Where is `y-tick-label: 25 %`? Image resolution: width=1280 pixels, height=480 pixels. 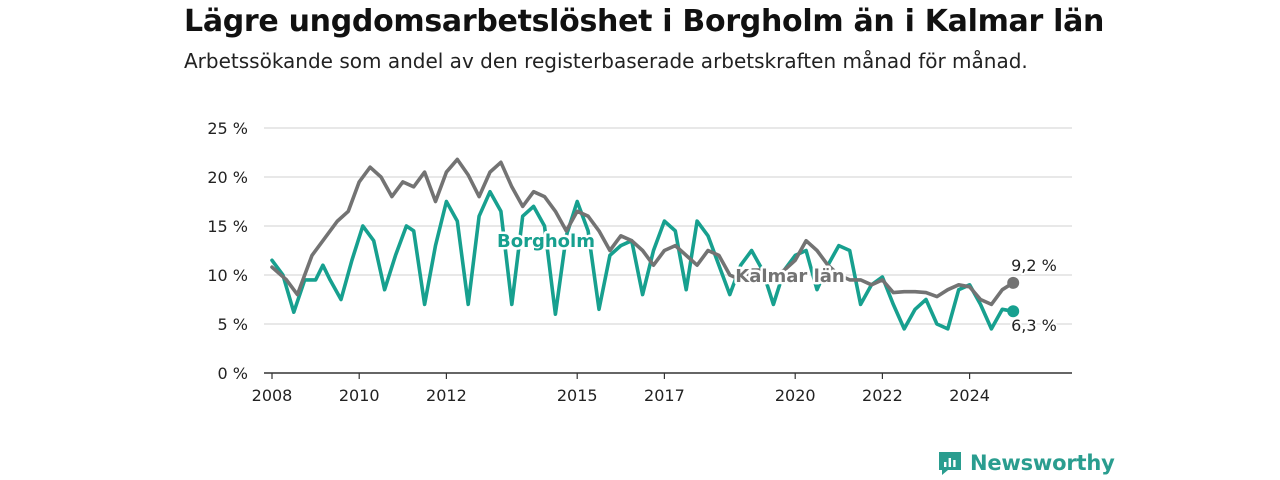 y-tick-label: 25 % is located at coordinates (227, 128).